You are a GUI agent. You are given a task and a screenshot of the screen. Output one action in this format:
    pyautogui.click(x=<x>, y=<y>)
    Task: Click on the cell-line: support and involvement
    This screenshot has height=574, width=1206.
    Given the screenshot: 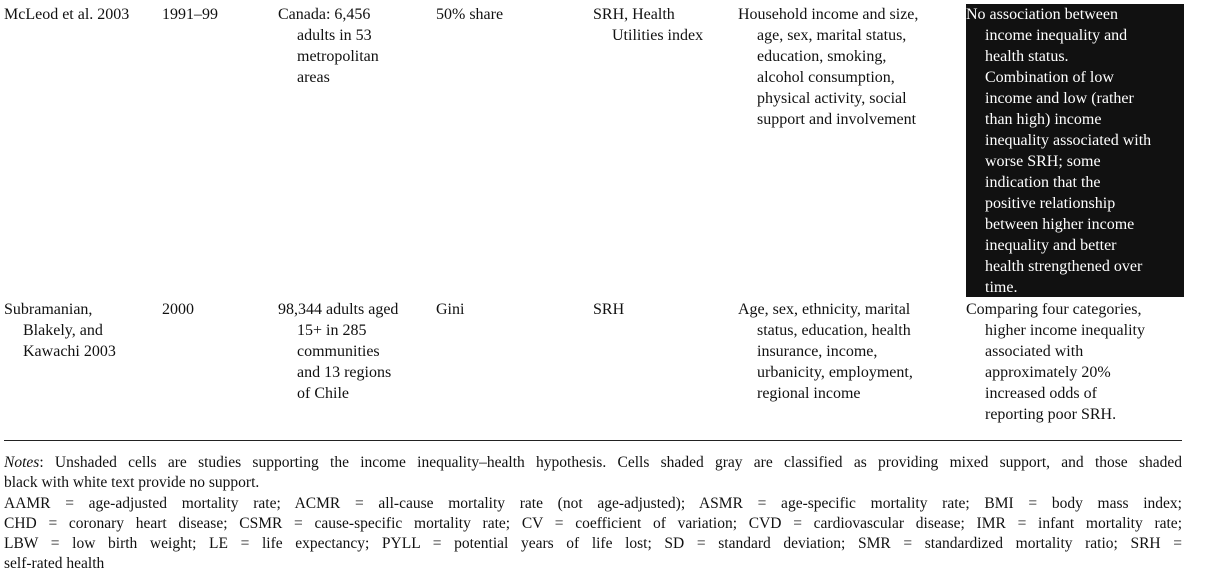 What is the action you would take?
    pyautogui.click(x=837, y=119)
    